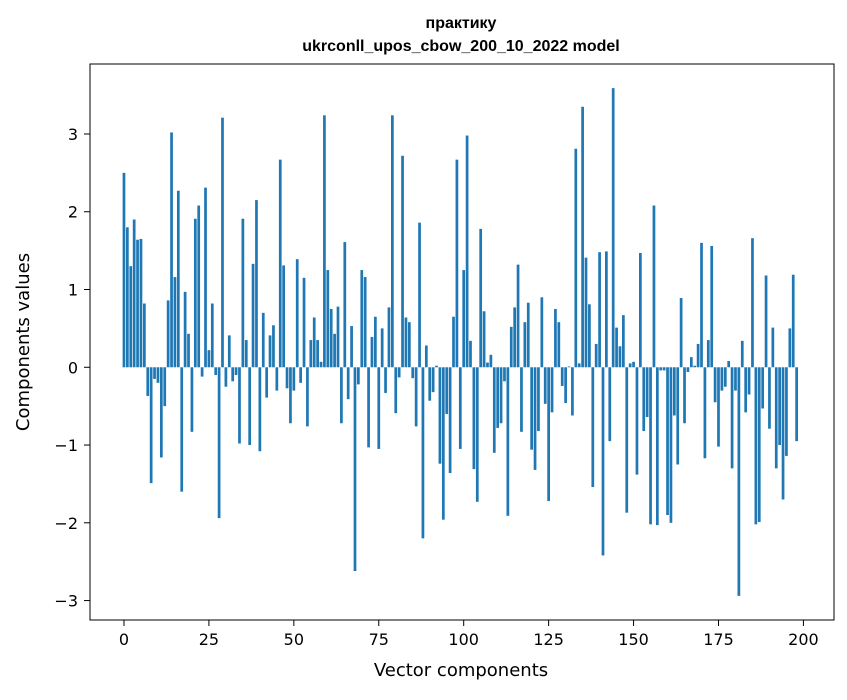 The height and width of the screenshot is (700, 847). Describe the element at coordinates (718, 639) in the screenshot. I see `x-tick-label: 175` at that location.